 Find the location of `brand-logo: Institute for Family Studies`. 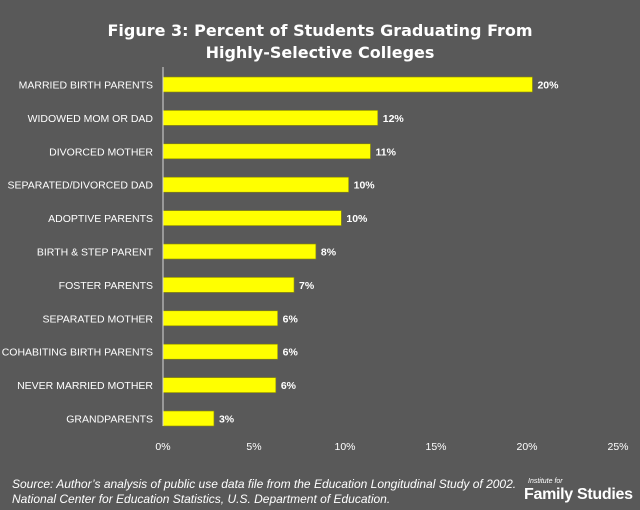

brand-logo: Institute for Family Studies is located at coordinates (579, 491).